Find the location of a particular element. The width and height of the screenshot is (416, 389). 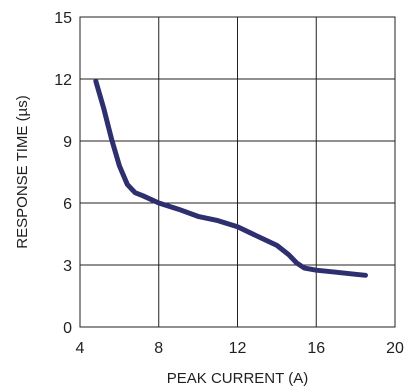

x-tick-label: 16 is located at coordinates (316, 348).